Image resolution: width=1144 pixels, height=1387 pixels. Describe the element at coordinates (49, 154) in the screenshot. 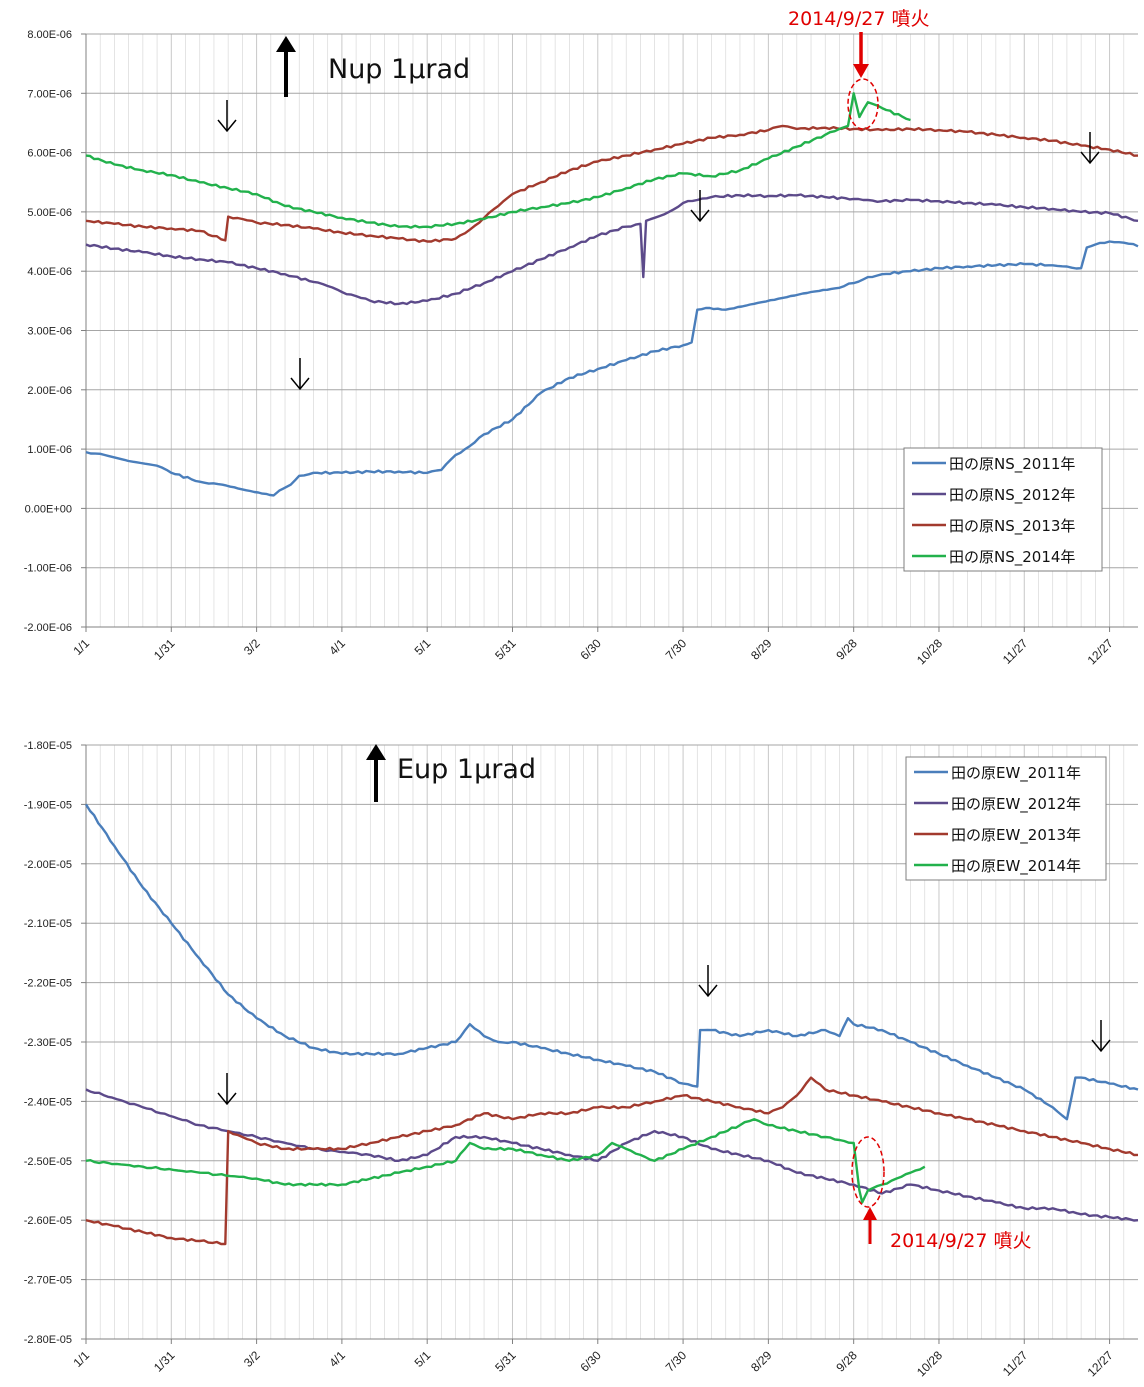

I see `y-tick-label: 6.00E-06` at that location.